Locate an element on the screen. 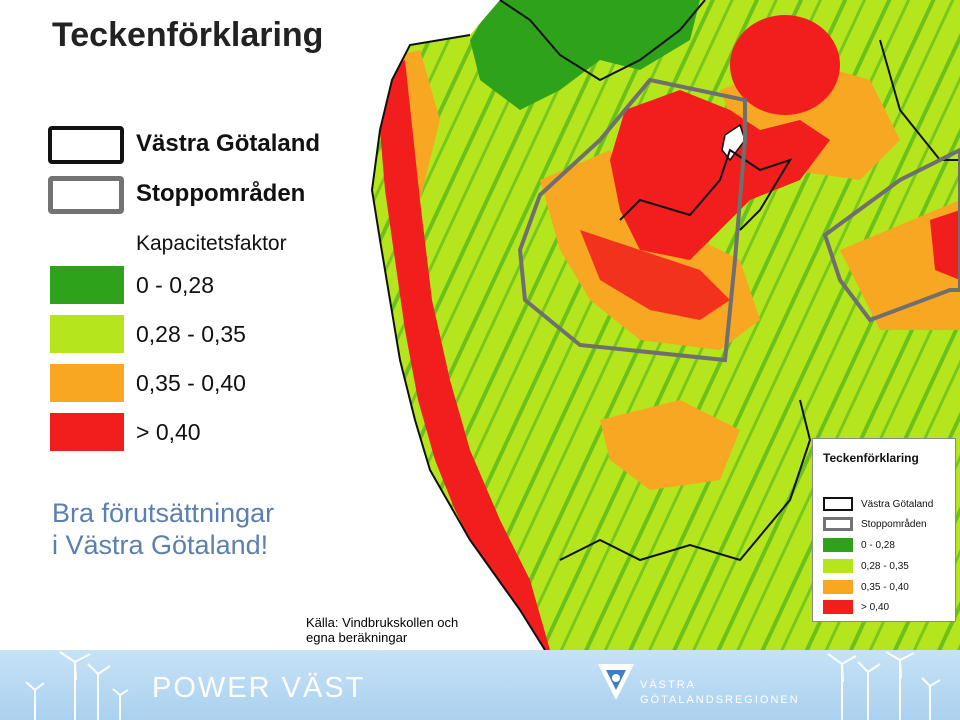 The height and width of the screenshot is (720, 960). inset-row-vastra-gotaland: Västra Götaland is located at coordinates (878, 504).